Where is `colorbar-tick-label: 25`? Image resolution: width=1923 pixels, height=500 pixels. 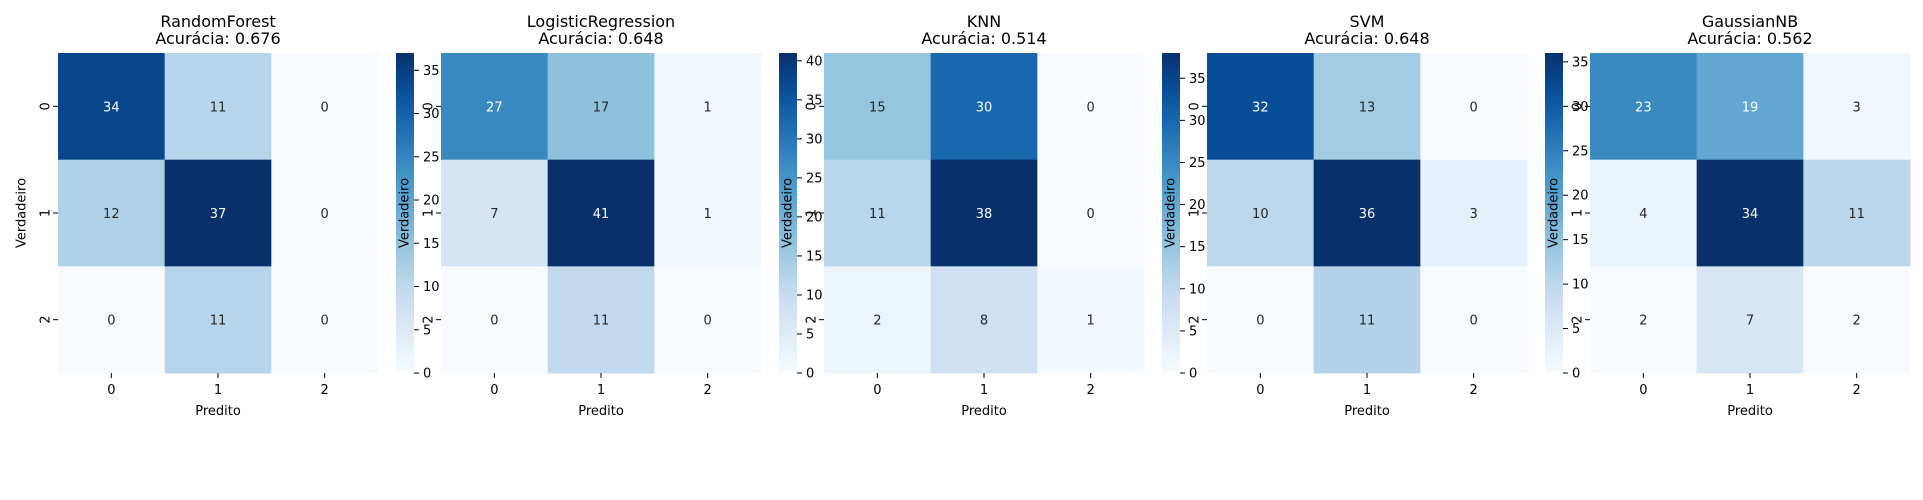
colorbar-tick-label: 25 is located at coordinates (814, 178).